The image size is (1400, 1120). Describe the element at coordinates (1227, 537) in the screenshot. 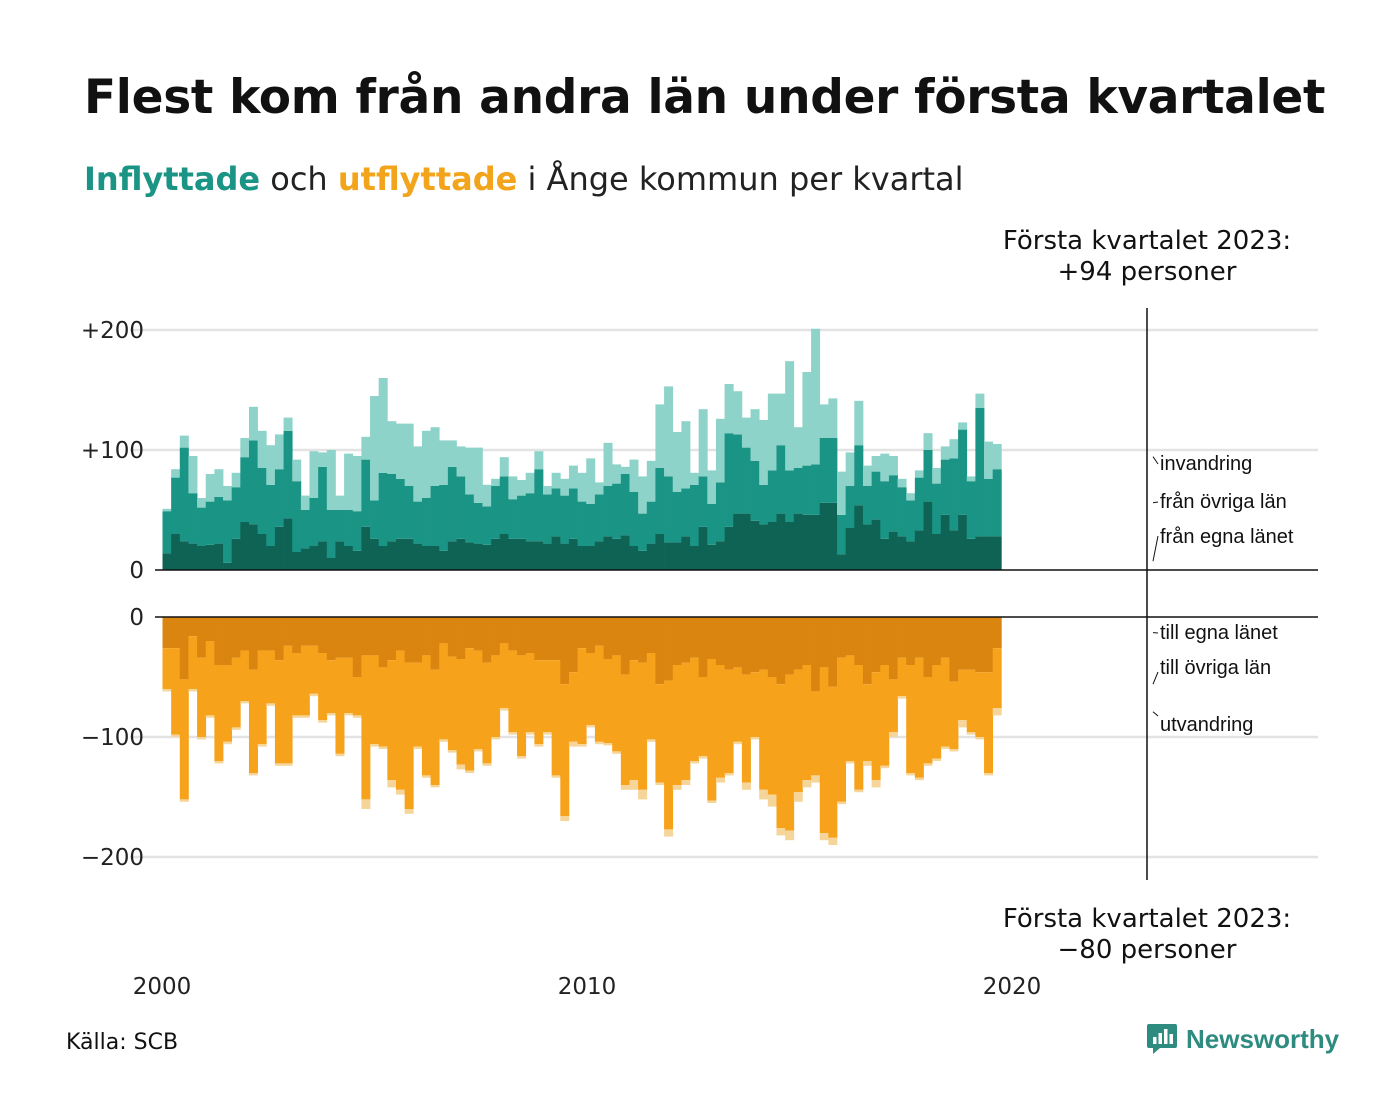

I see `label-fran-egna: från egna länet` at that location.